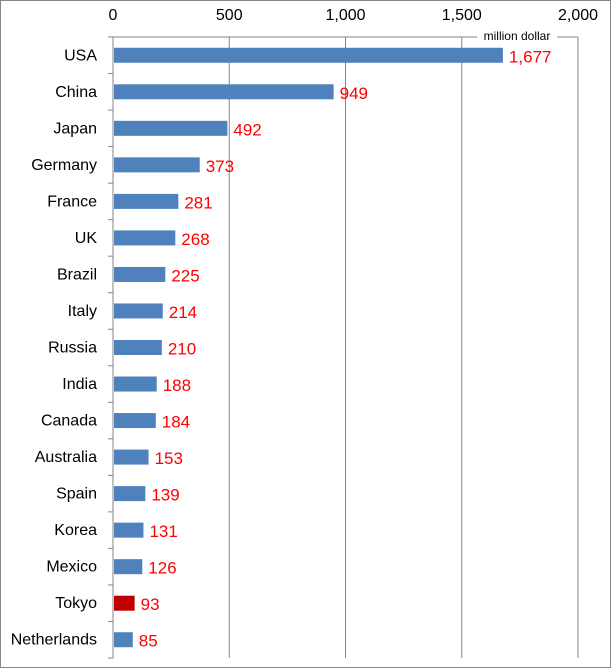 The image size is (611, 668). I want to click on bar-china, so click(224, 92).